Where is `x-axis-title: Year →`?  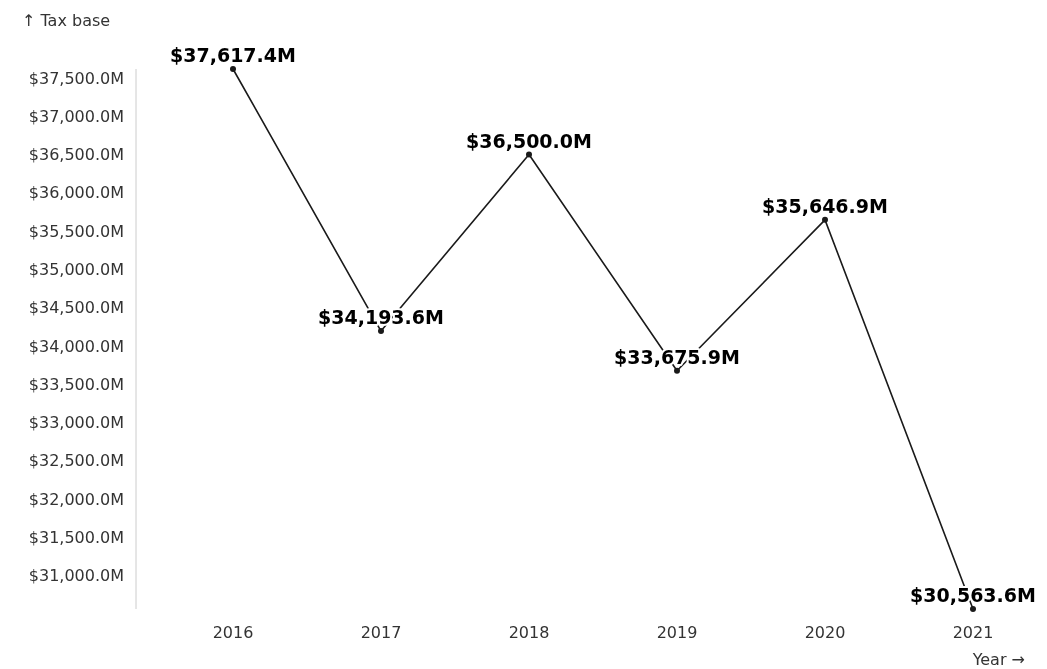 x-axis-title: Year → is located at coordinates (998, 659).